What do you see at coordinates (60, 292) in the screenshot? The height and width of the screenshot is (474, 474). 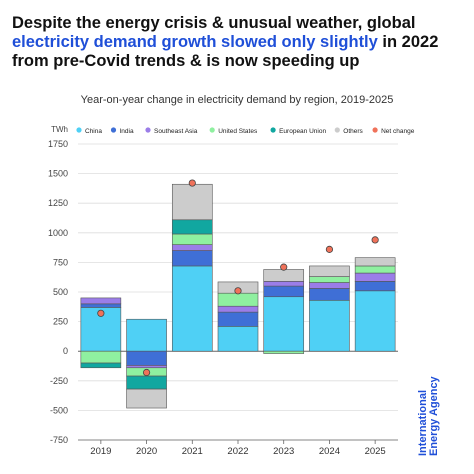 I see `y-tick-label: 500` at bounding box center [60, 292].